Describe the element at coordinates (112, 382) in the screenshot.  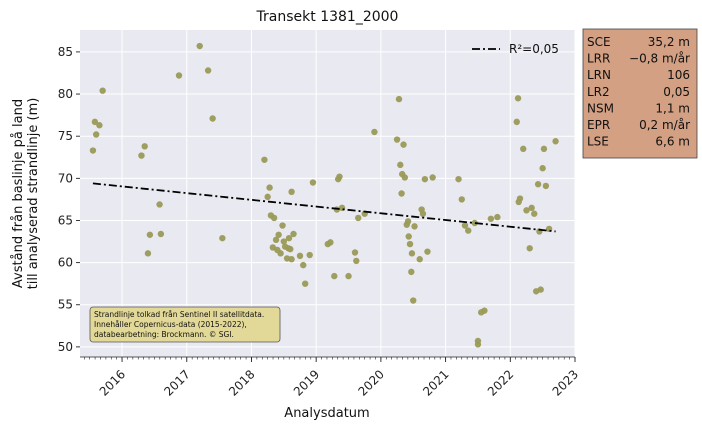
I see `x-tick-label: 2016` at that location.